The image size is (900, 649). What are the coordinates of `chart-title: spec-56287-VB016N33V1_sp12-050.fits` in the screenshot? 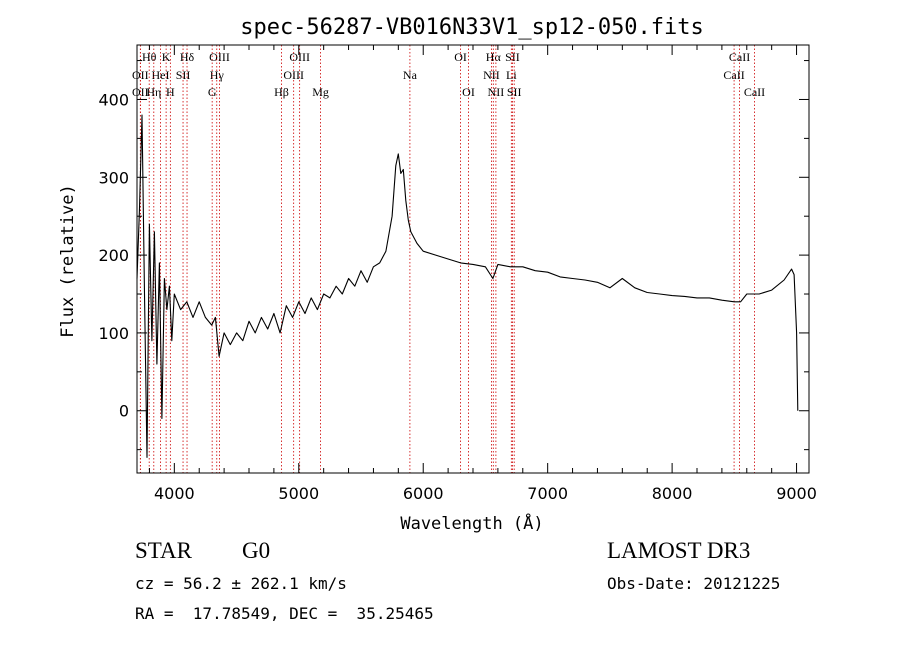 It's located at (472, 27).